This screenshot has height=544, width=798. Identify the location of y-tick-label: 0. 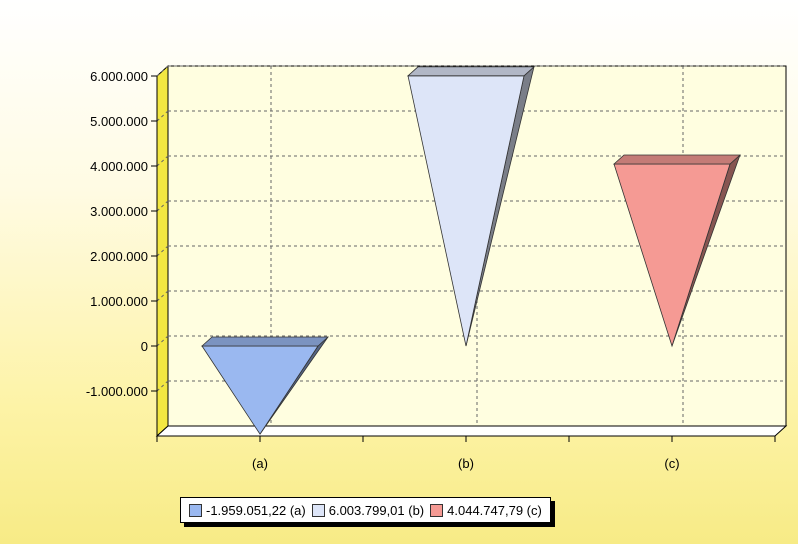
(144, 346).